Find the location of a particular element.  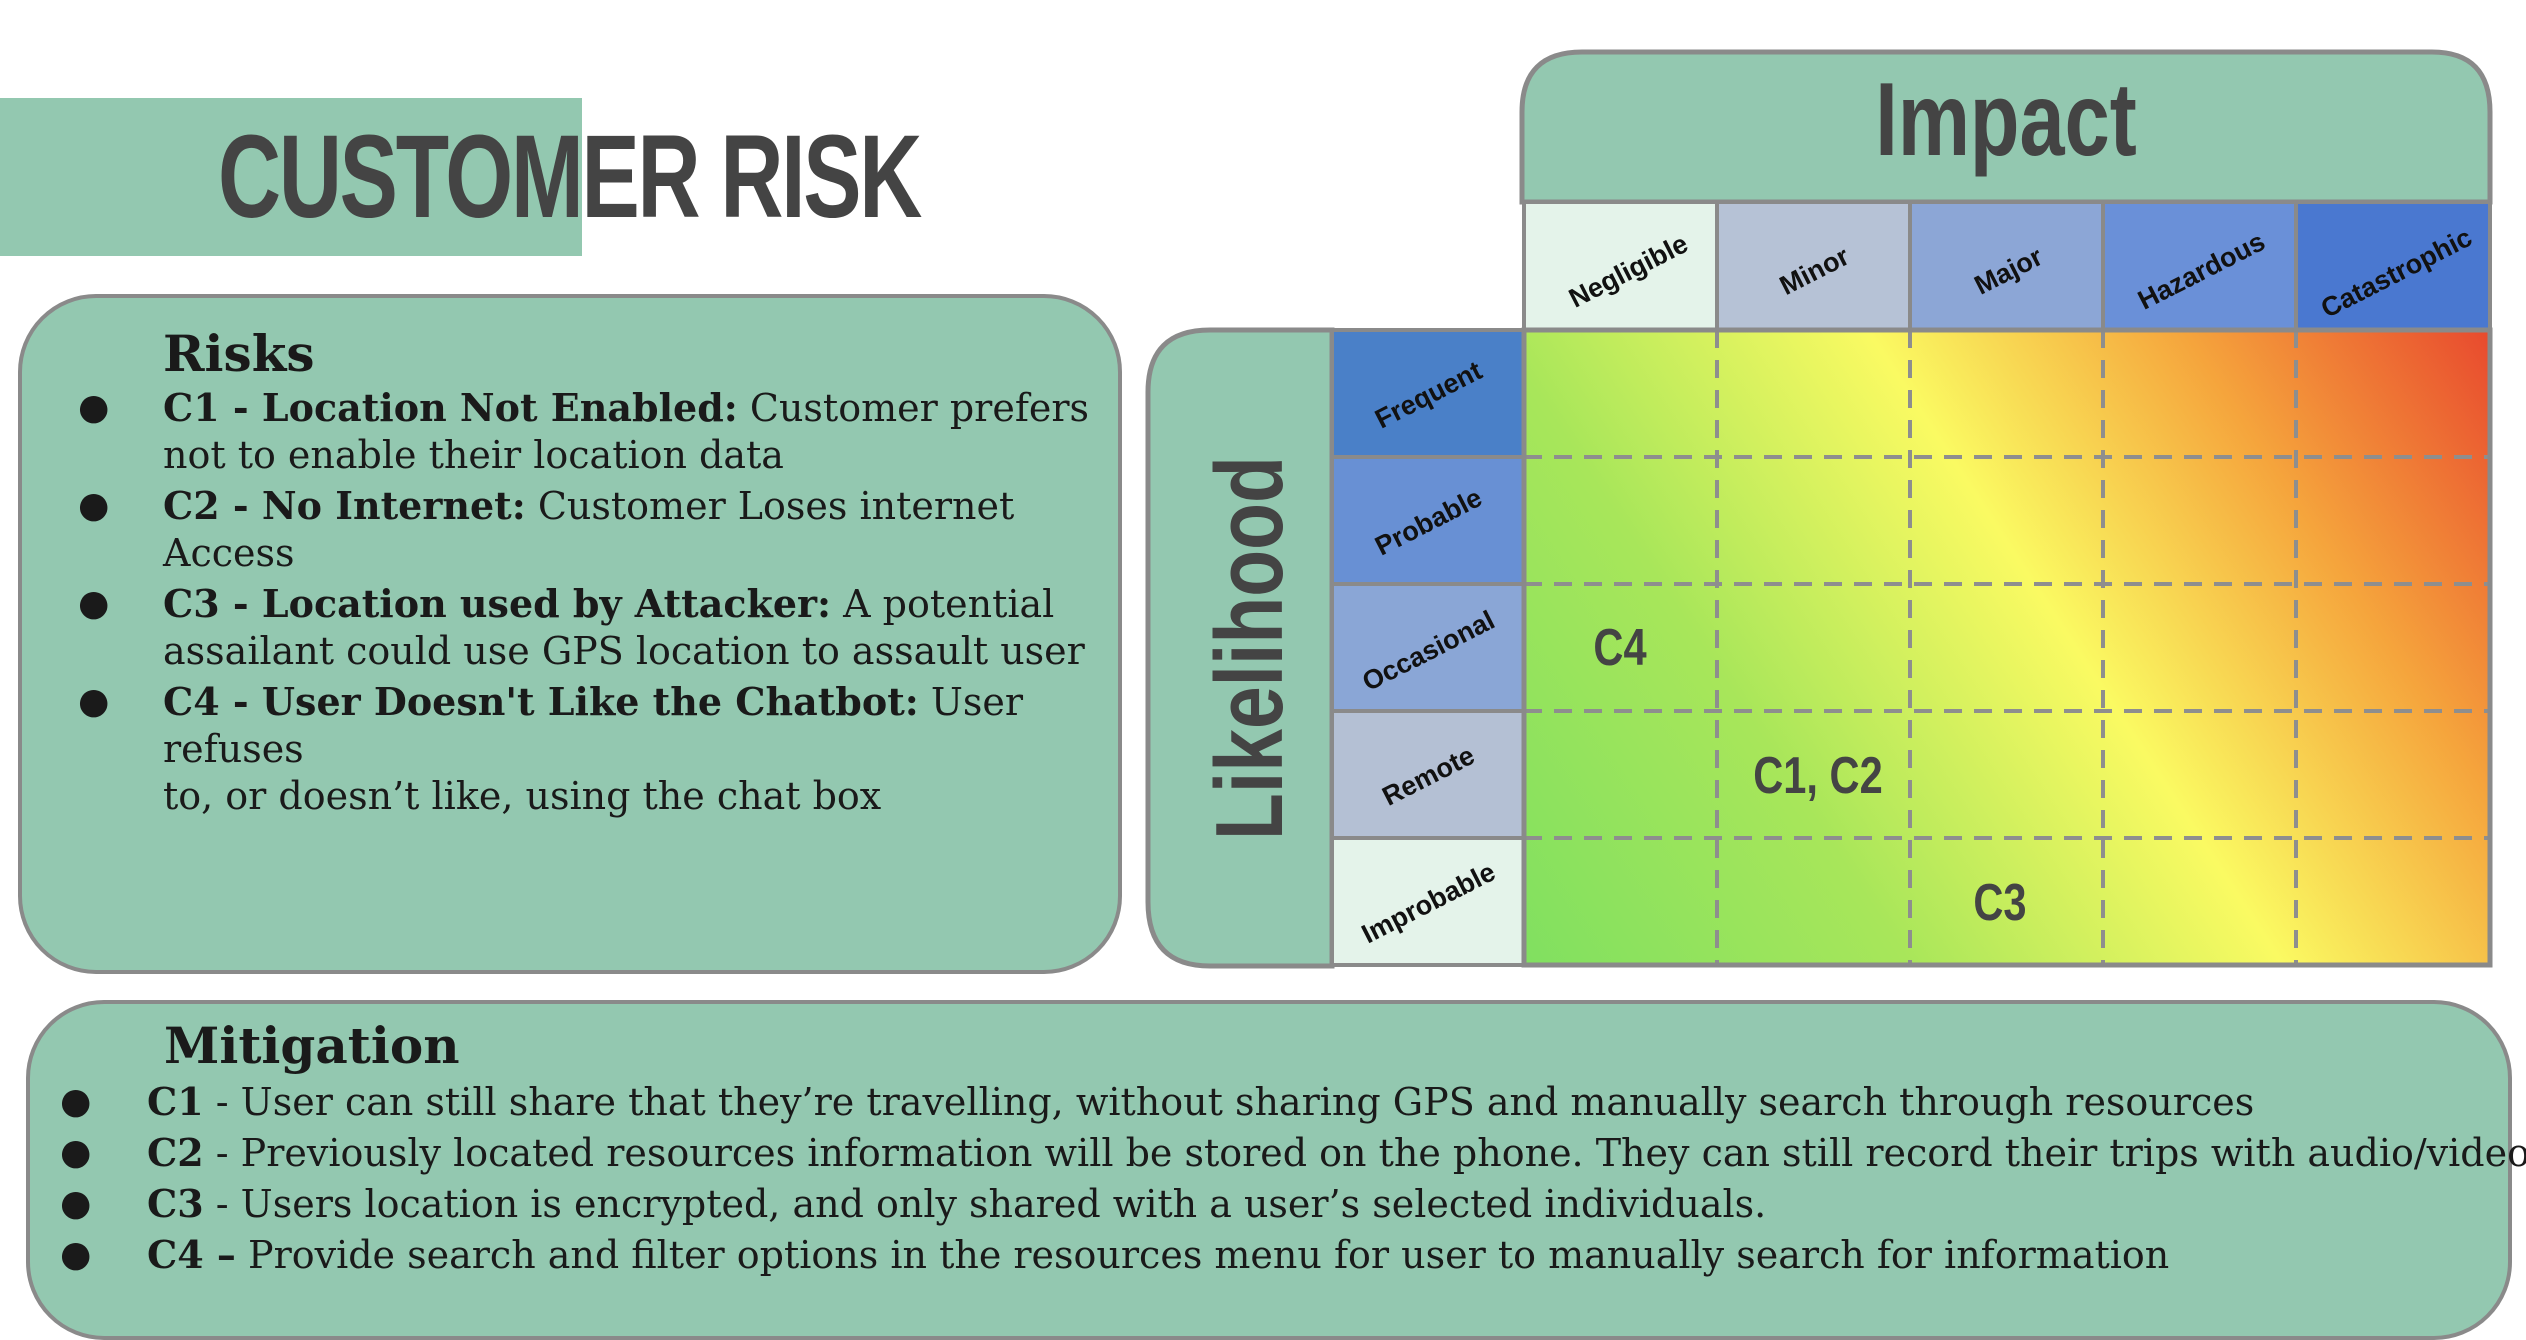

risk-label: C4 - User Doesn't Like the Chatbot: is located at coordinates (541, 701).